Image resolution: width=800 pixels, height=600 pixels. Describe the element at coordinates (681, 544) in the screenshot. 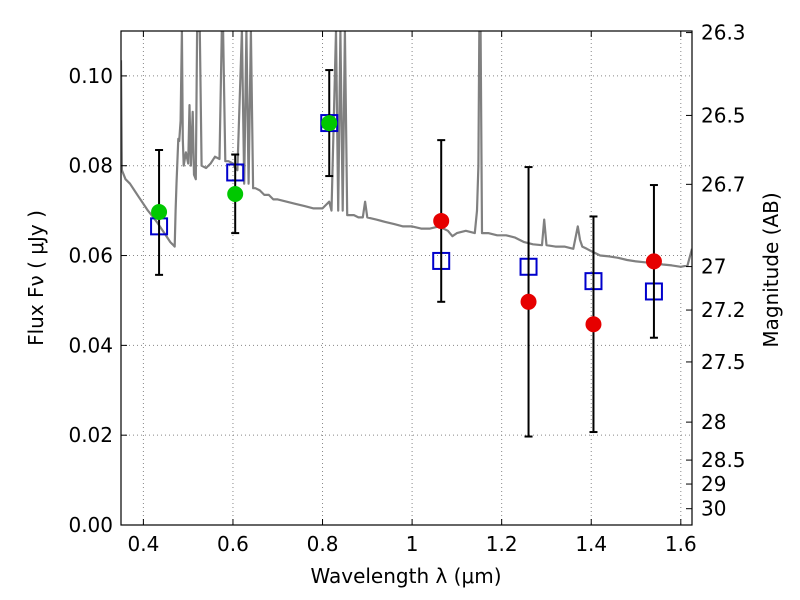

I see `x-tick-label-6: 1.6` at that location.